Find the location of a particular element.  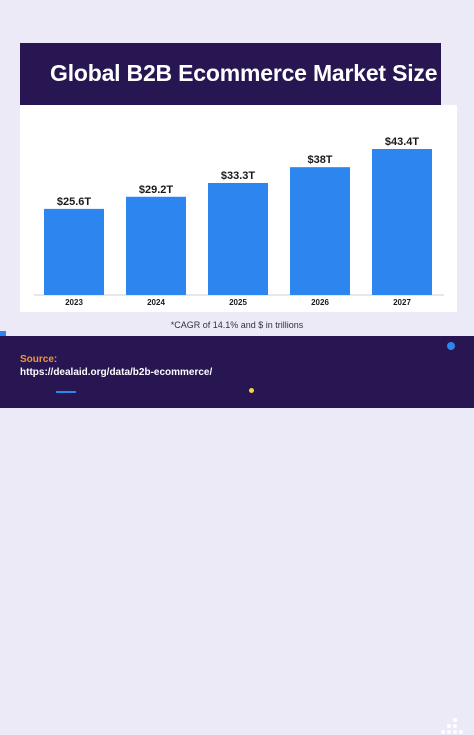

source-label: Source: is located at coordinates (39, 359).